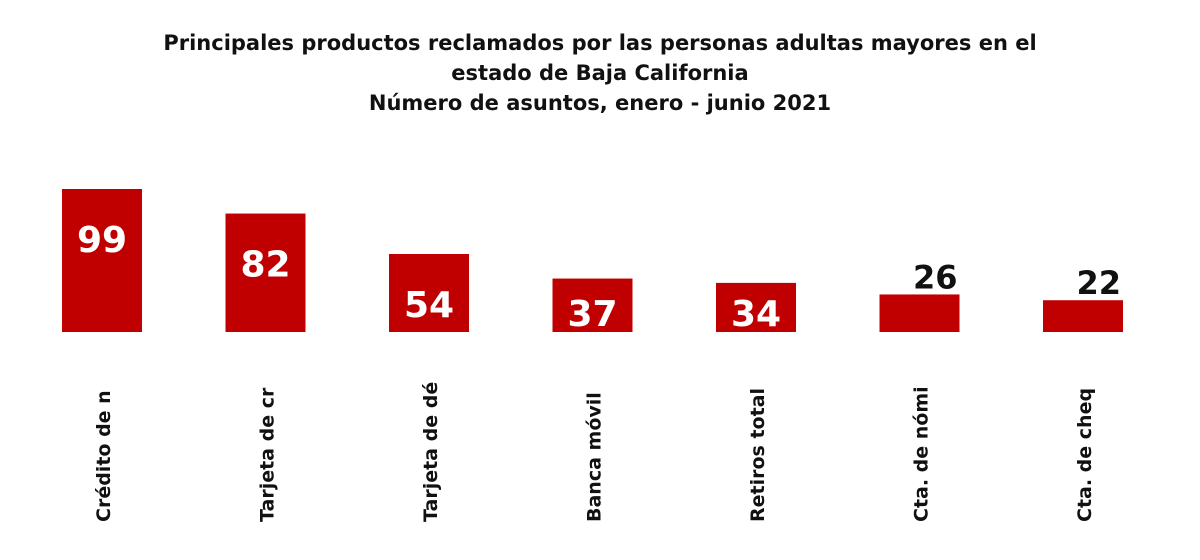 The width and height of the screenshot is (1200, 560). I want to click on value-label-4: 37, so click(592, 314).